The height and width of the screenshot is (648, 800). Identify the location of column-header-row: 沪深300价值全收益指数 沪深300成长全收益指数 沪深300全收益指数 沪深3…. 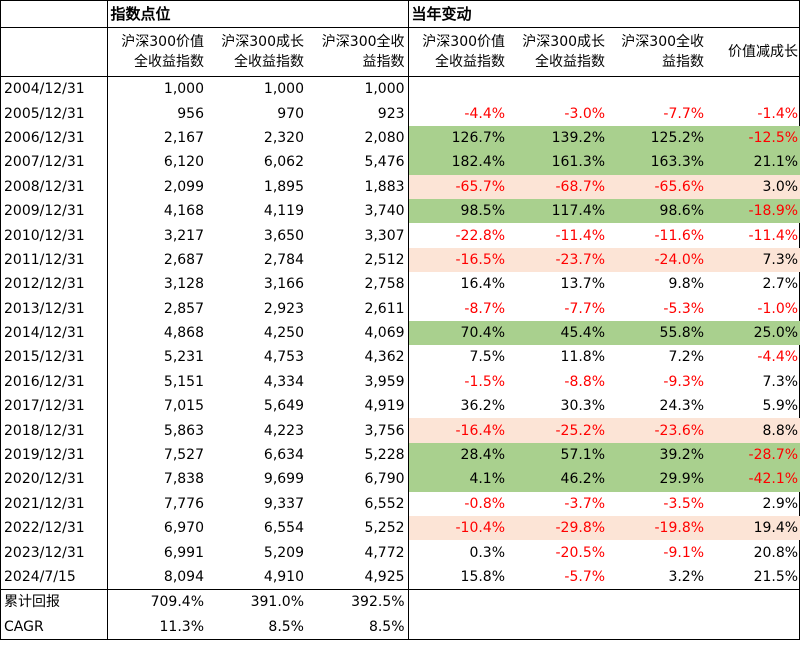
(400, 52).